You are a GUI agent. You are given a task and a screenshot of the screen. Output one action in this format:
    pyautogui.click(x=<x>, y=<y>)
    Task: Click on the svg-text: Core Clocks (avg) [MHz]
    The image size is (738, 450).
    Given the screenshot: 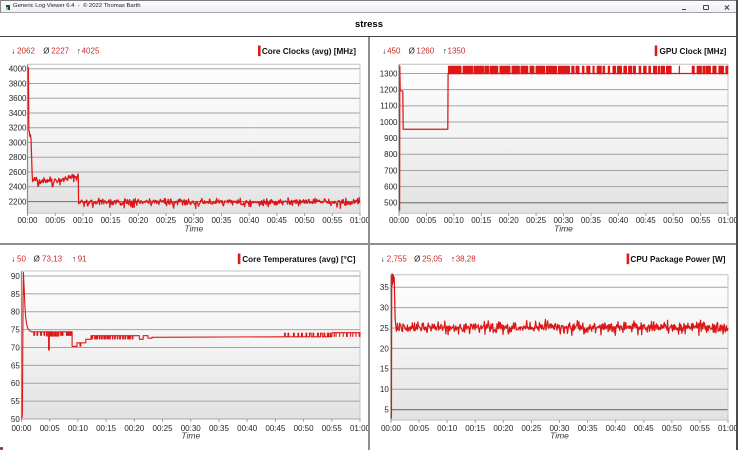 What is the action you would take?
    pyautogui.click(x=309, y=51)
    